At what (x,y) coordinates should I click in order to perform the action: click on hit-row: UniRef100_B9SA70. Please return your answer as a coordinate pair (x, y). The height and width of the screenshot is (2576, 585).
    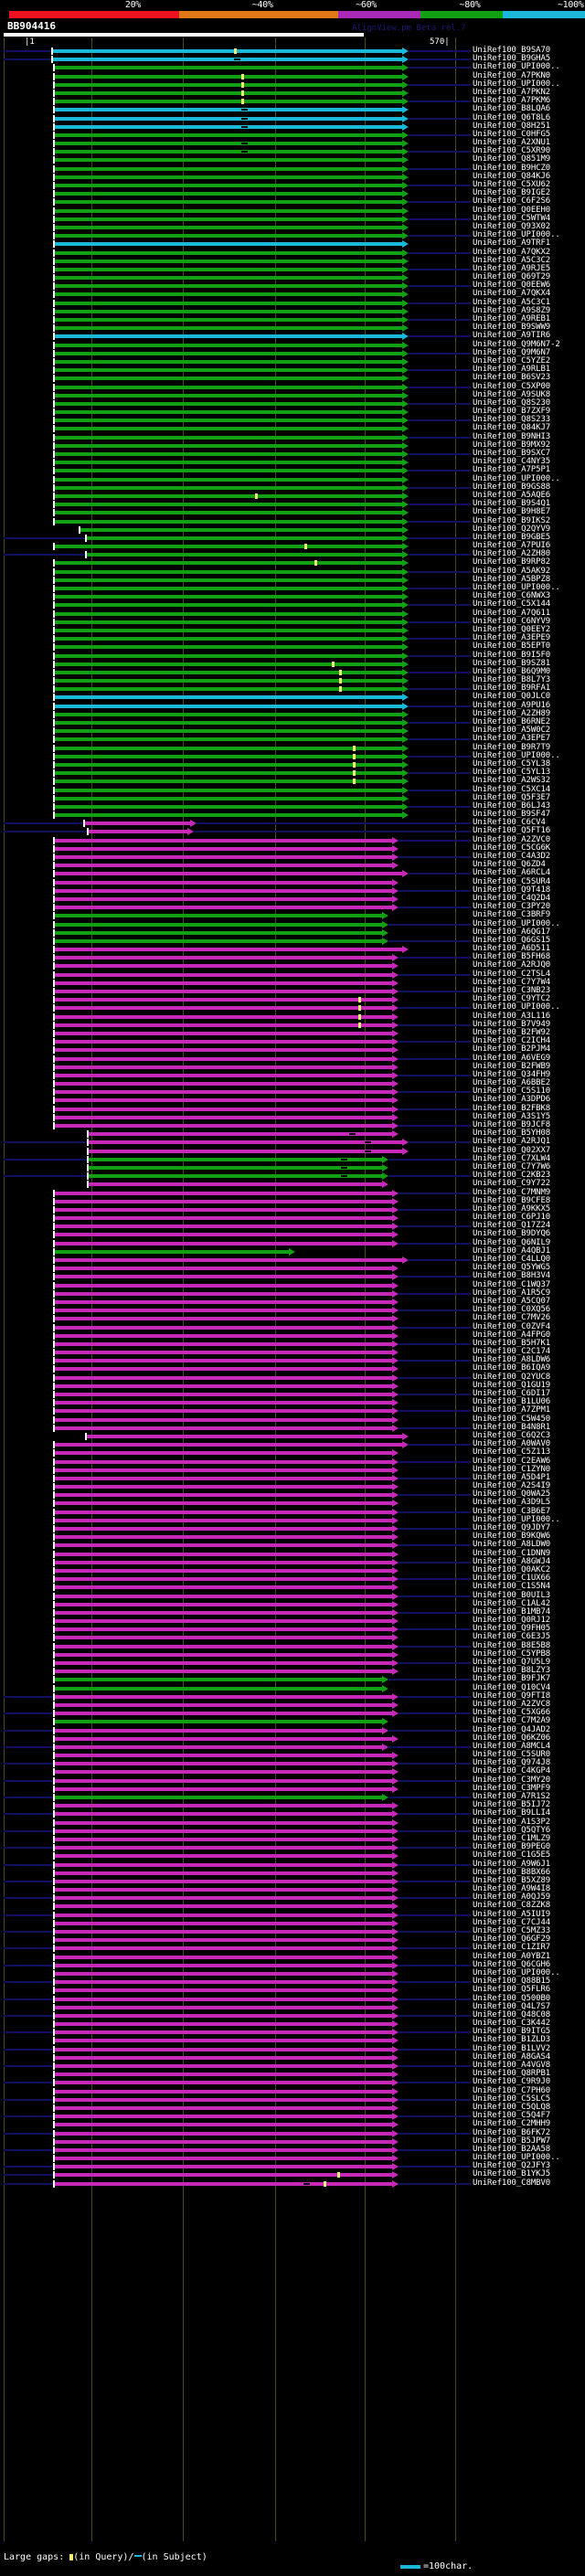
    Looking at the image, I should click on (293, 51).